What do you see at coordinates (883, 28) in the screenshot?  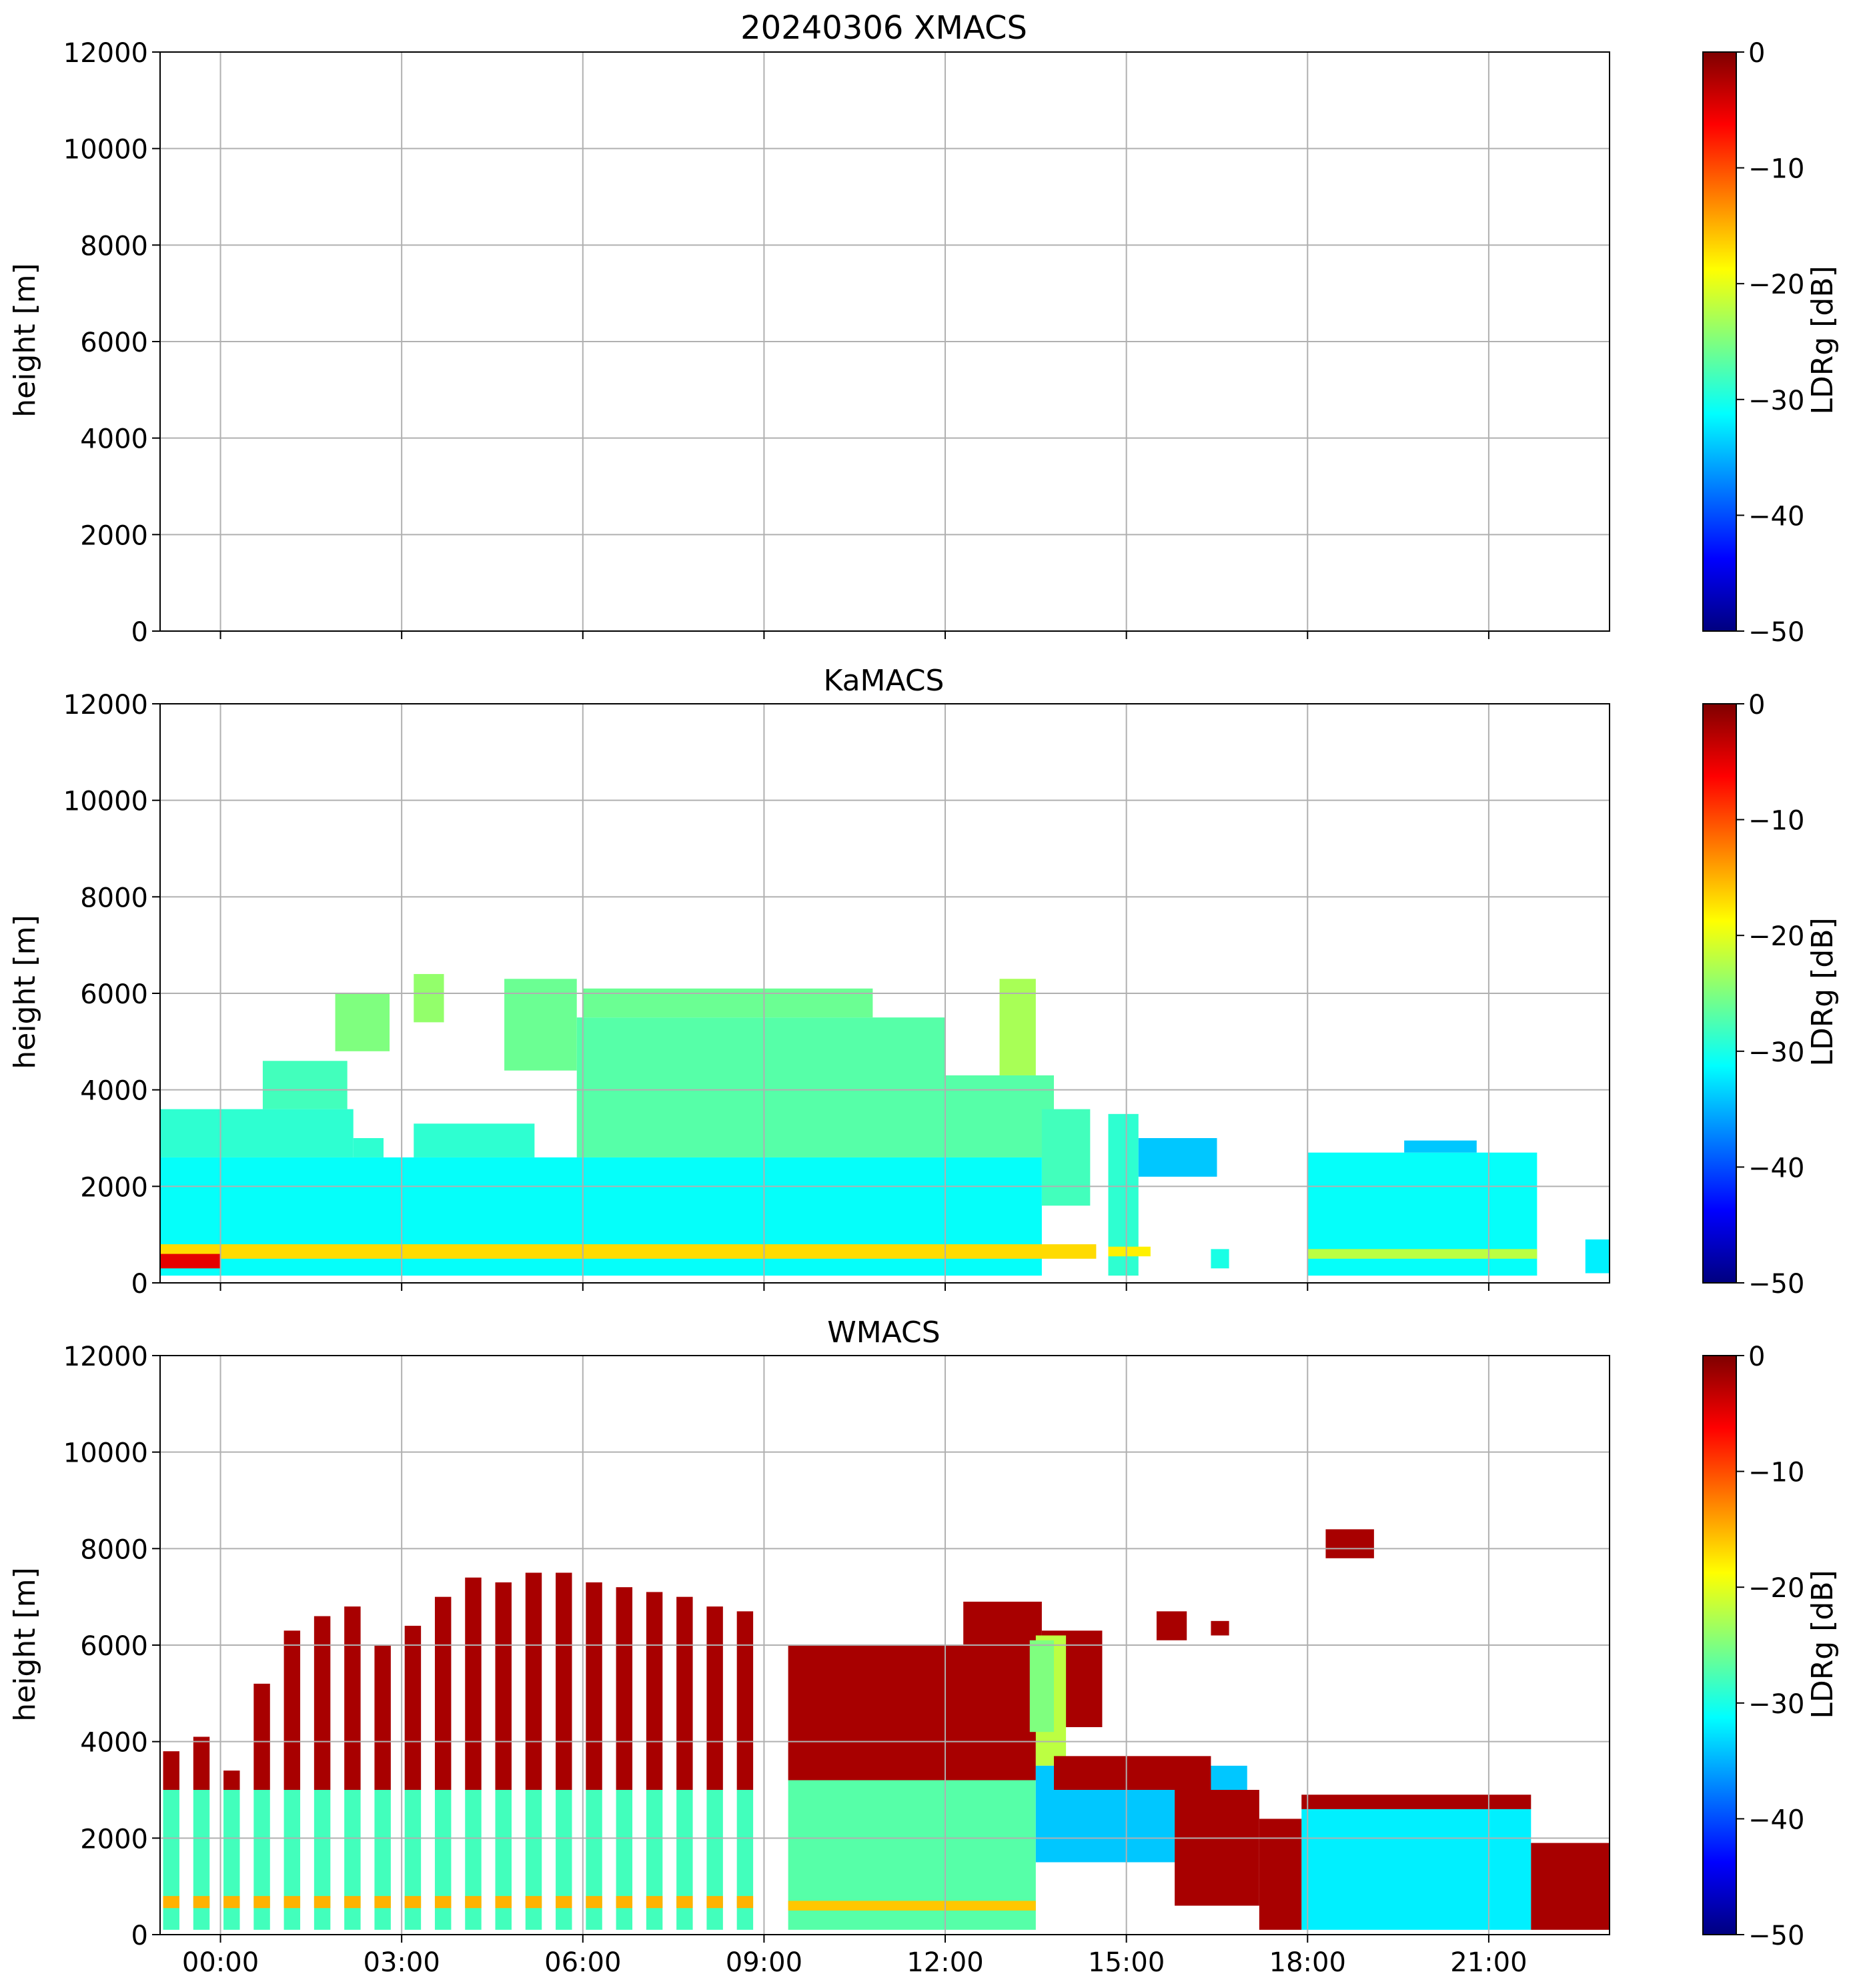 I see `panel-title: 20240306 XMACS` at bounding box center [883, 28].